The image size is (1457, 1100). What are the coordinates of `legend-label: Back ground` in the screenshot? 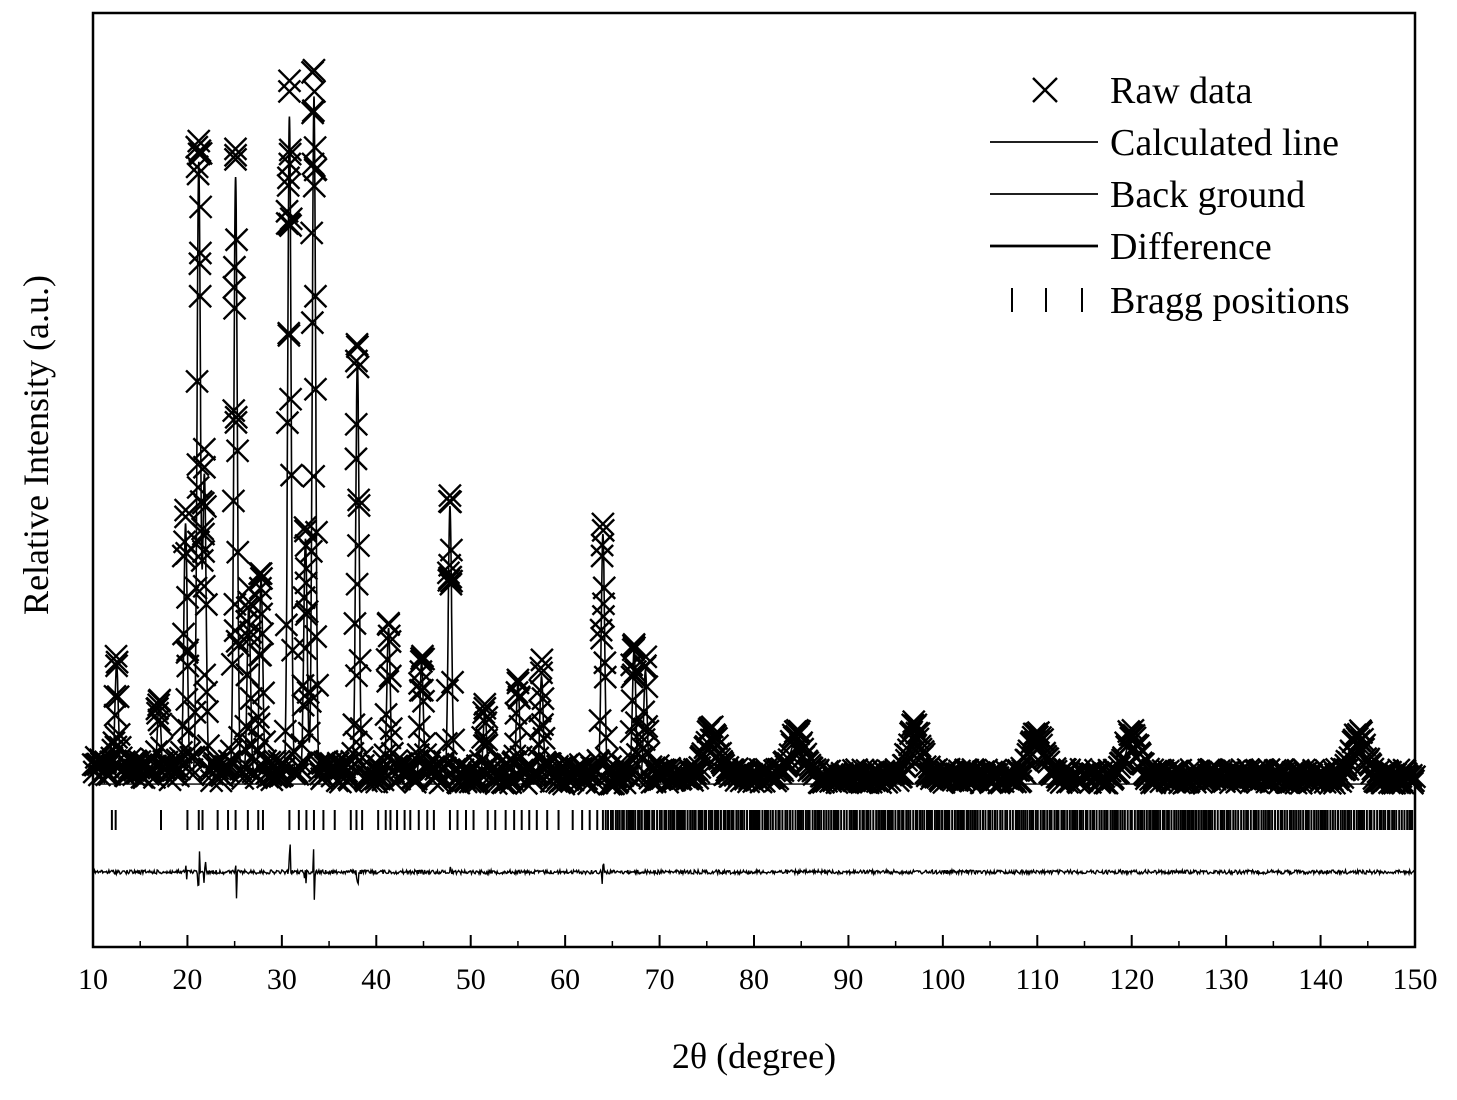 It's located at (1207, 195).